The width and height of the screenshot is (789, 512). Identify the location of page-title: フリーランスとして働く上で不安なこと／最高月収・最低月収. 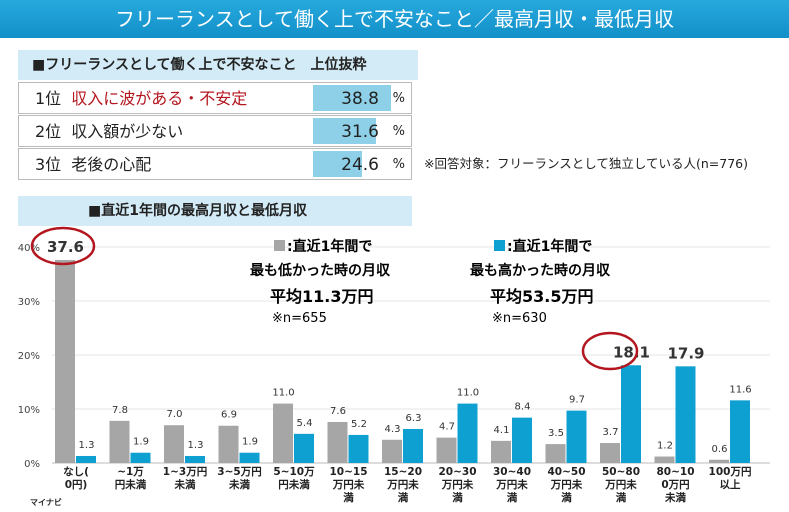
(394, 19).